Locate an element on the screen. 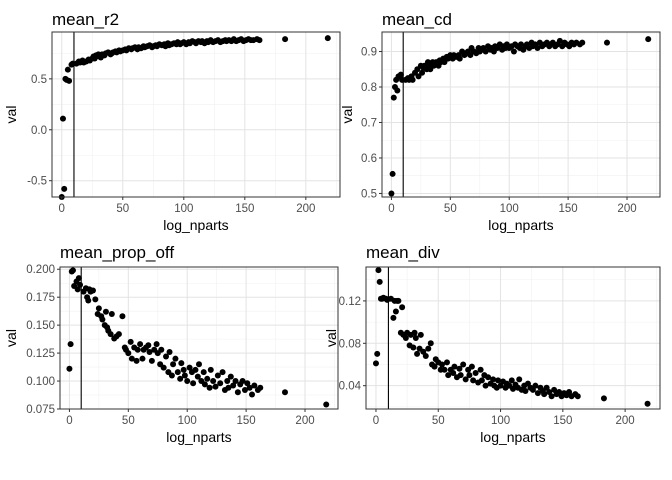  y-tick-label: 0.100 is located at coordinates (40, 382).